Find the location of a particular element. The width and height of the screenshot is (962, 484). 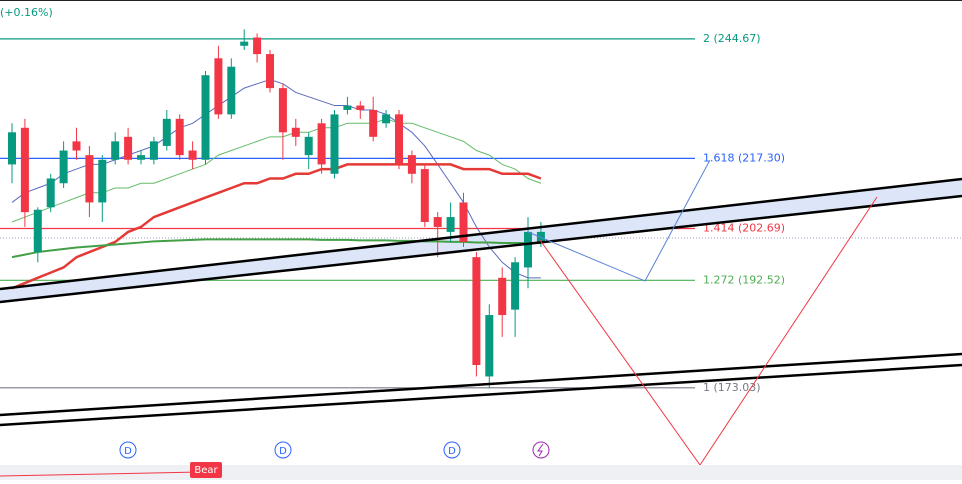

lightning-marker is located at coordinates (541, 450).